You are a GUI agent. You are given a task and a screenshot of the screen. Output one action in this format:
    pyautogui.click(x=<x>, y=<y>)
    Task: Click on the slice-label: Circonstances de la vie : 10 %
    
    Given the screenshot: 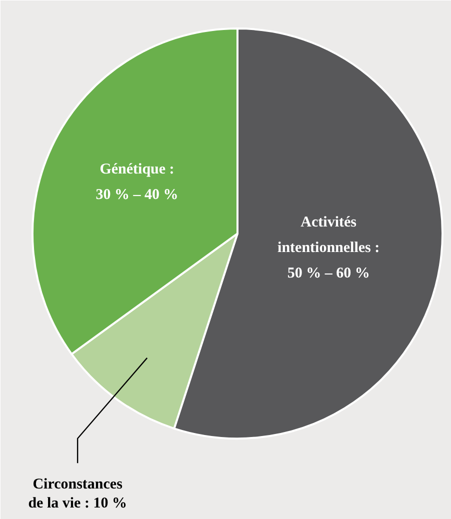 What is the action you would take?
    pyautogui.click(x=77, y=494)
    